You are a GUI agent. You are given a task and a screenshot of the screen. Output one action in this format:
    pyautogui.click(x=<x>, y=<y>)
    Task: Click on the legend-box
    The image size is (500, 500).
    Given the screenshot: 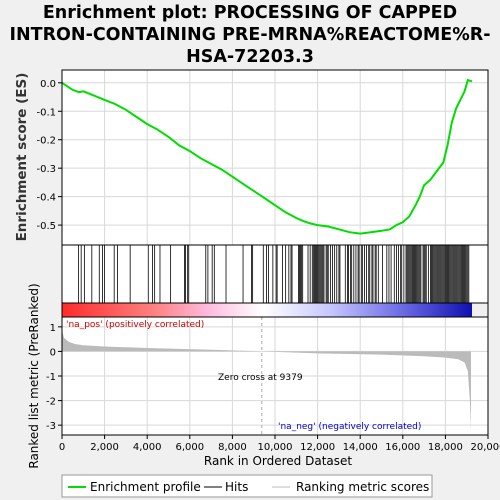 What is the action you would take?
    pyautogui.click(x=247, y=486)
    